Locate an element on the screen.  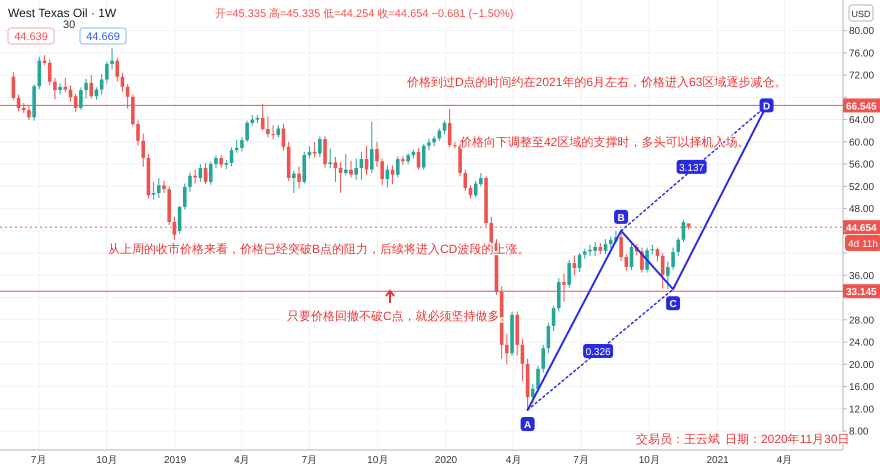
x-tick-label: 2021 is located at coordinates (718, 460).